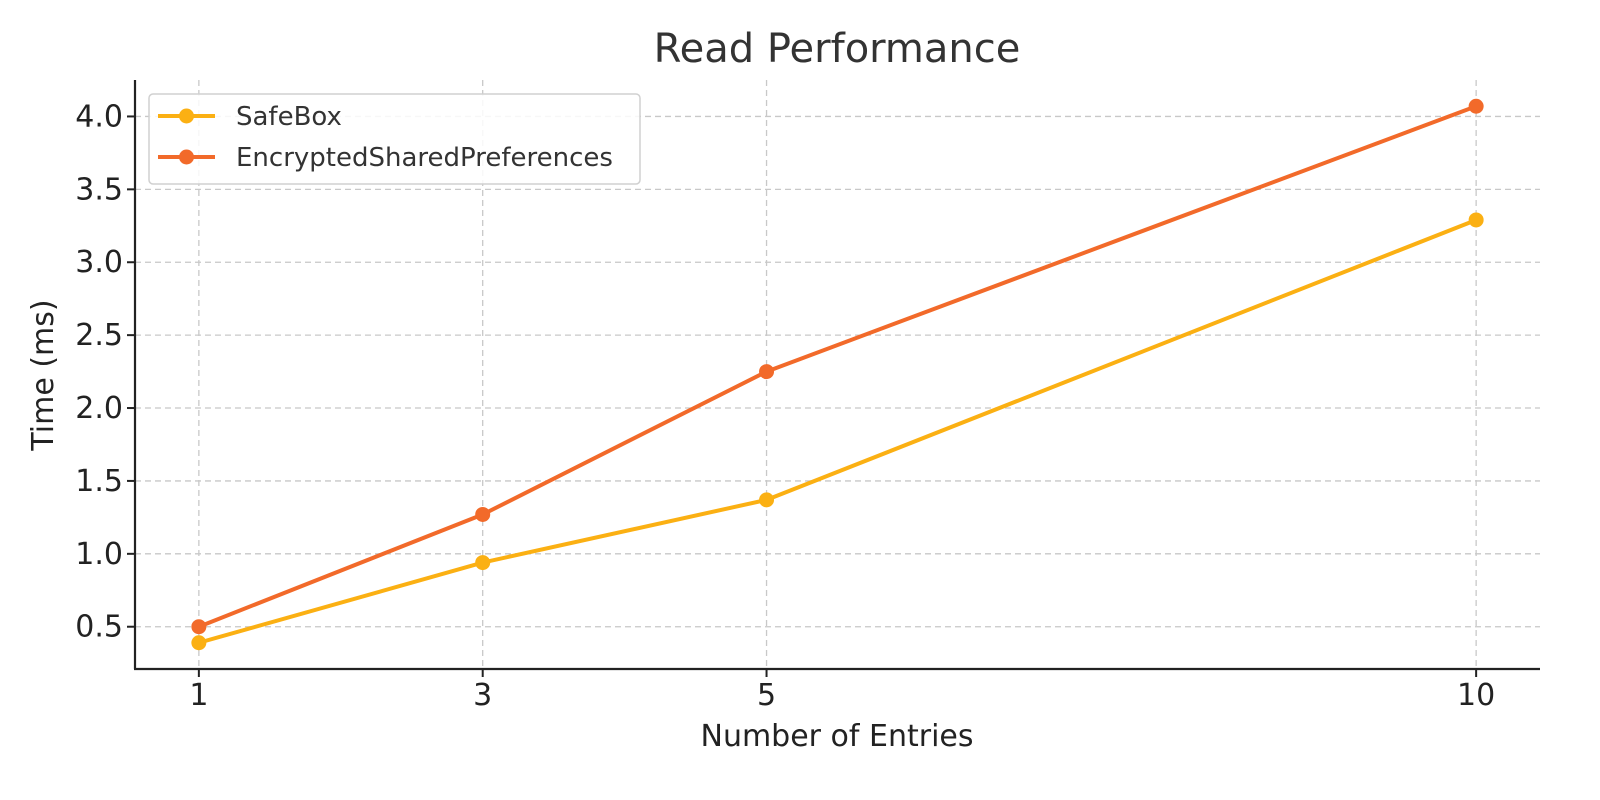 The image size is (1600, 800). I want to click on legend: SafeBox EncryptedSharedPreferences, so click(394, 139).